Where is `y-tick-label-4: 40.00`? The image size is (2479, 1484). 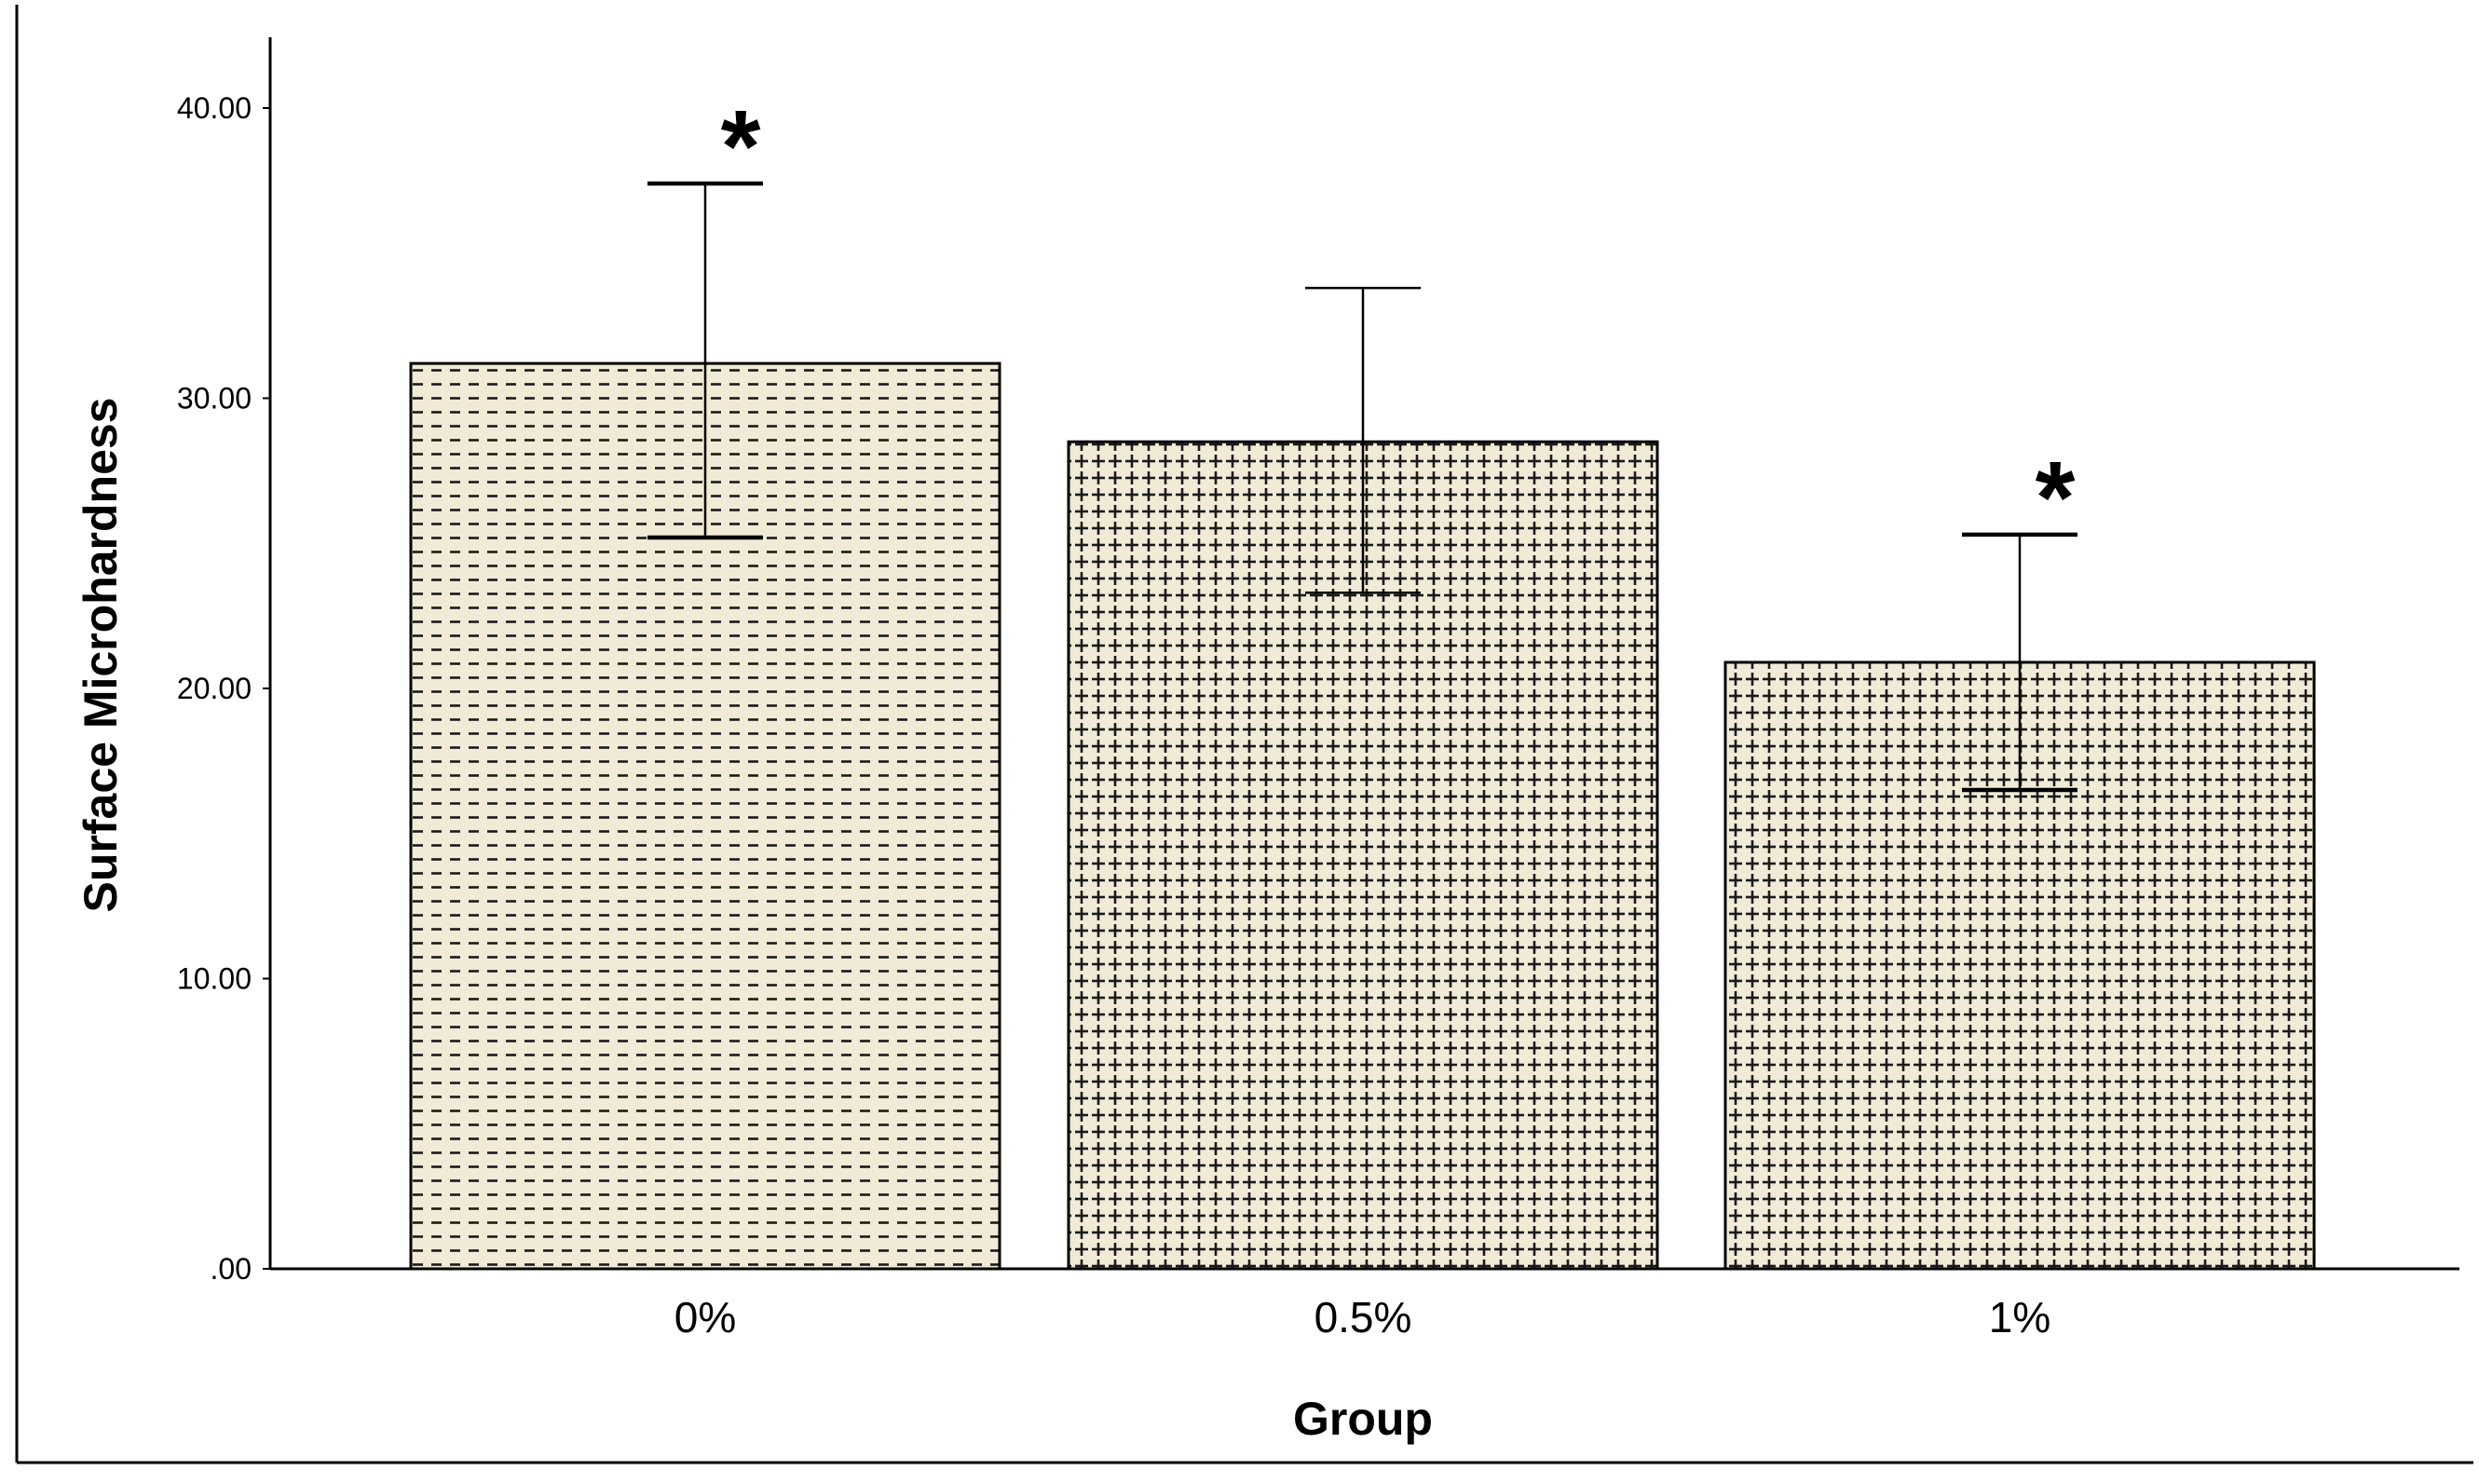 y-tick-label-4: 40.00 is located at coordinates (215, 108).